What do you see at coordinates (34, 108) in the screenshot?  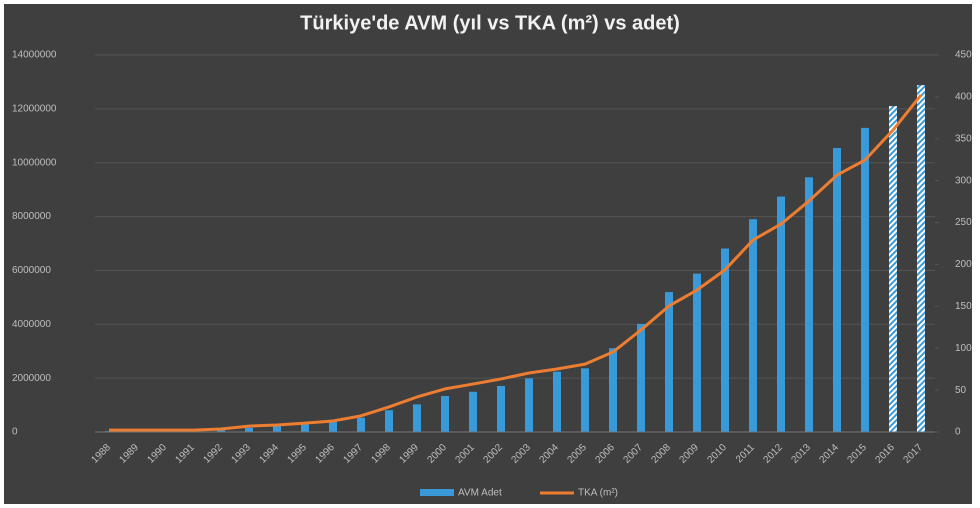 I see `y-tick-label: 12000000` at bounding box center [34, 108].